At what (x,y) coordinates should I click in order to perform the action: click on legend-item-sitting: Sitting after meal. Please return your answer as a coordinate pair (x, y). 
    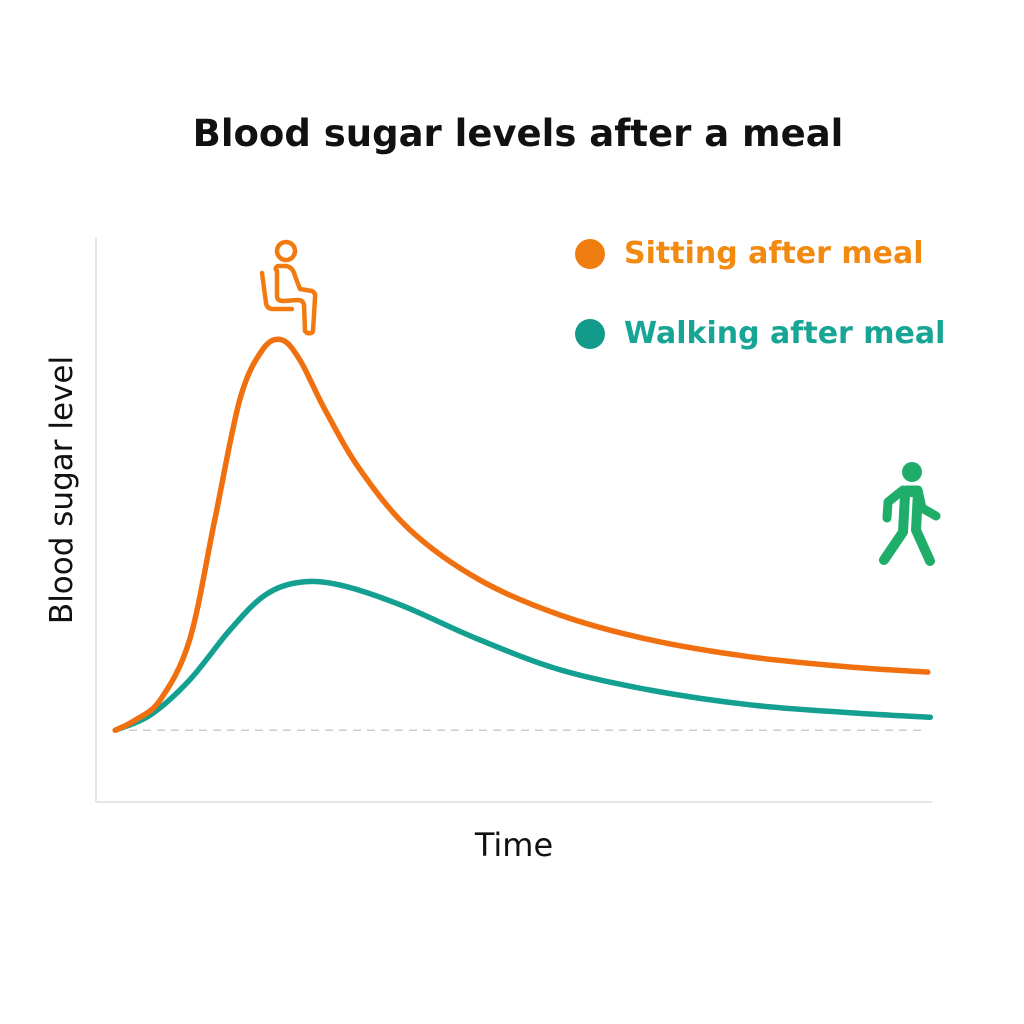
    Looking at the image, I should click on (749, 253).